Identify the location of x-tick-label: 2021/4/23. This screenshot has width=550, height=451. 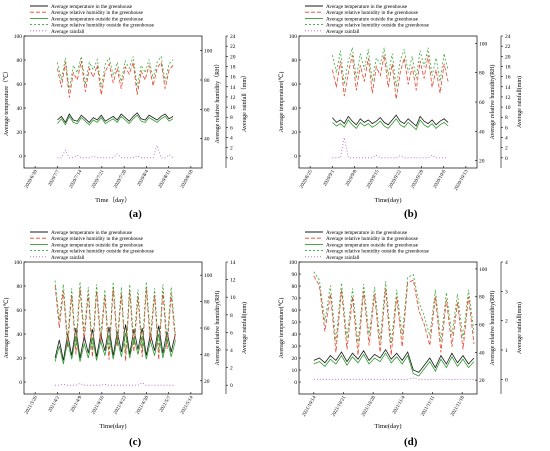
(120, 405).